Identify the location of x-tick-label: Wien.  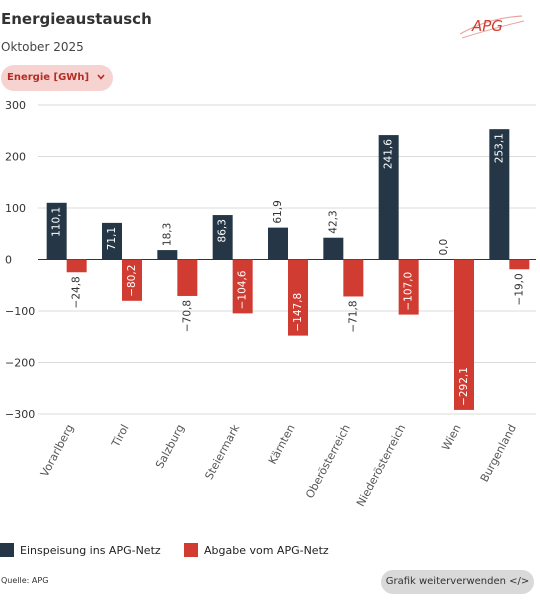
(451, 437).